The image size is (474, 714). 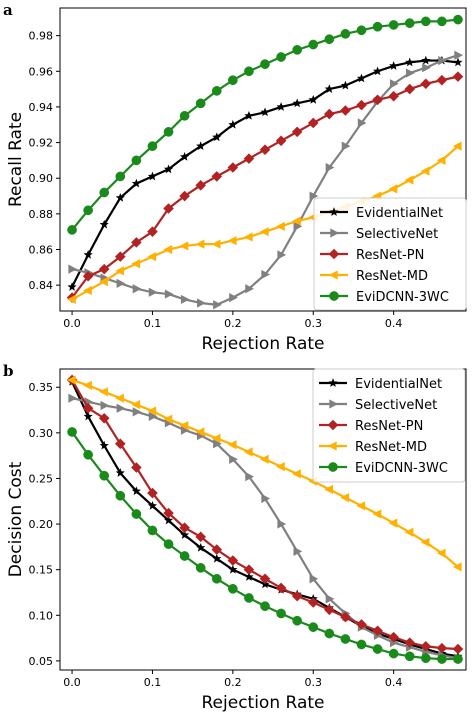 I want to click on legend-entry: EviDCNN-3WC, so click(x=383, y=468).